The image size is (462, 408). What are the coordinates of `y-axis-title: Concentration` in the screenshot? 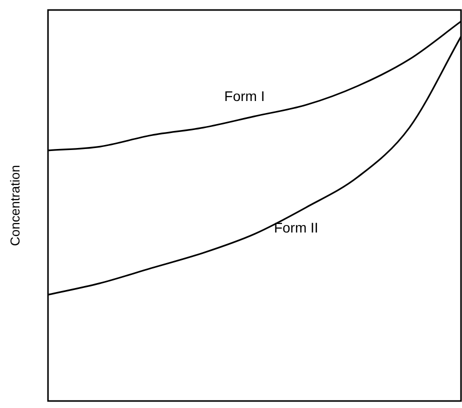 It's located at (15, 205).